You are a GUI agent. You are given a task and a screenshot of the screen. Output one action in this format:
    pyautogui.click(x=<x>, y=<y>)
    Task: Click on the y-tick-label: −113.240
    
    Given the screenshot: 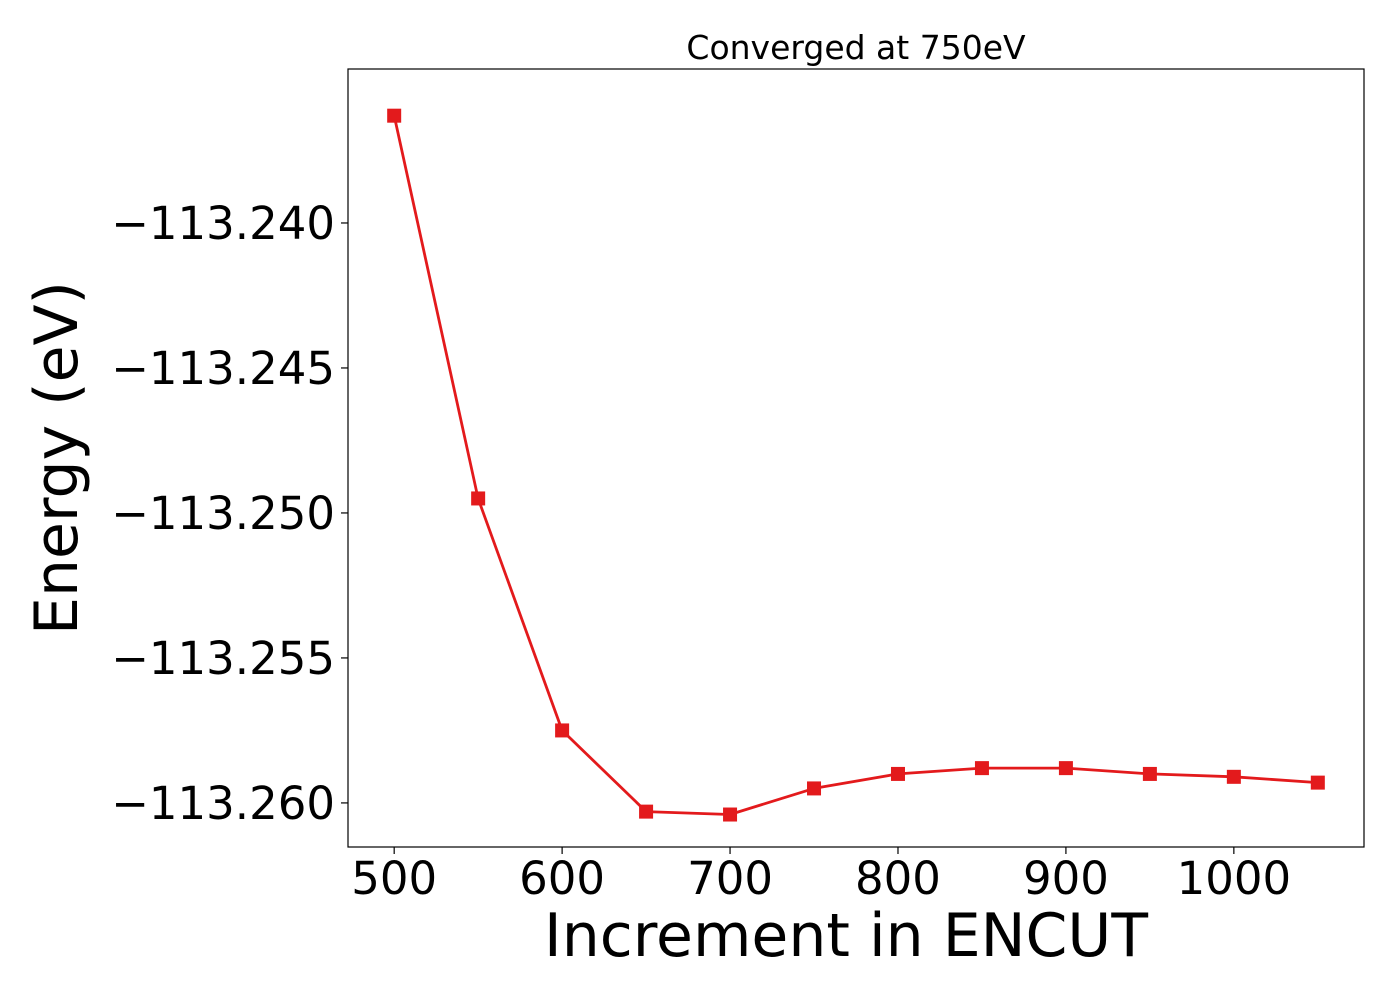 What is the action you would take?
    pyautogui.click(x=223, y=223)
    